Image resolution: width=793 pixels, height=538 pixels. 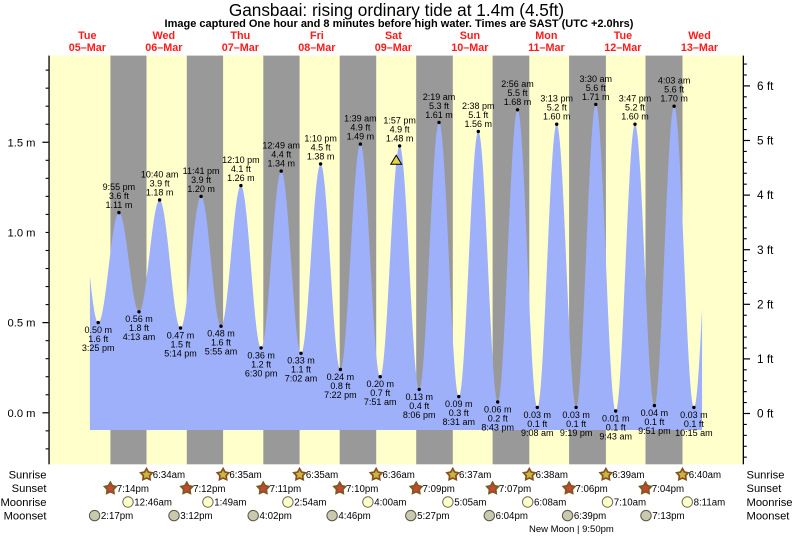 I want to click on svg-text: 4.1 ft, so click(x=241, y=169).